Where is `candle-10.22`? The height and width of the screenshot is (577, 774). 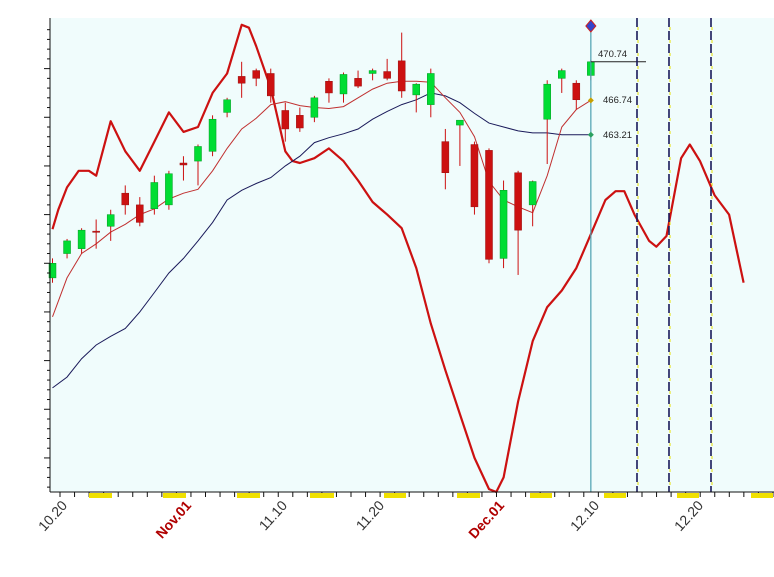
candle-10.22 is located at coordinates (96, 234).